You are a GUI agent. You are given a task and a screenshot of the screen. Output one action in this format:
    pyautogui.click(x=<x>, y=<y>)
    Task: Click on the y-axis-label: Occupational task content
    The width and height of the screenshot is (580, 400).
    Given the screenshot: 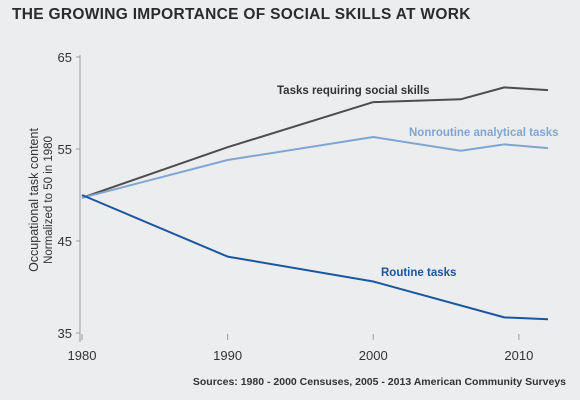 What is the action you would take?
    pyautogui.click(x=34, y=200)
    